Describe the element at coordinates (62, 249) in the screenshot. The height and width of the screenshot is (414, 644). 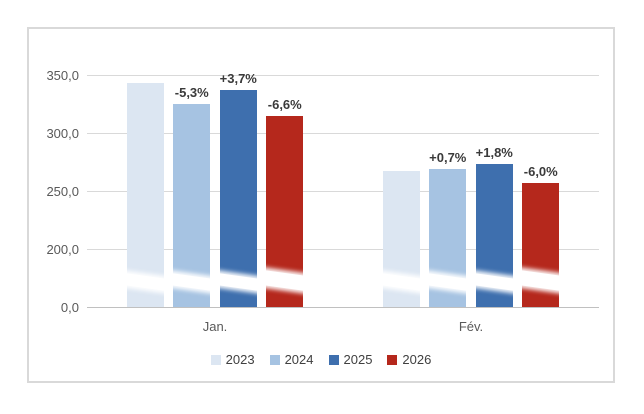
I see `y-tick-label: 200,0` at that location.